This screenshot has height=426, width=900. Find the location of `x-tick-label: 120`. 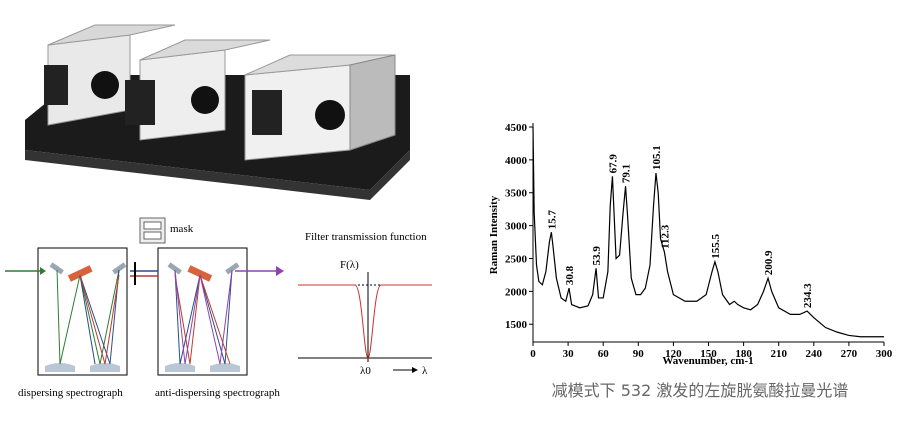

x-tick-label: 120 is located at coordinates (673, 354).